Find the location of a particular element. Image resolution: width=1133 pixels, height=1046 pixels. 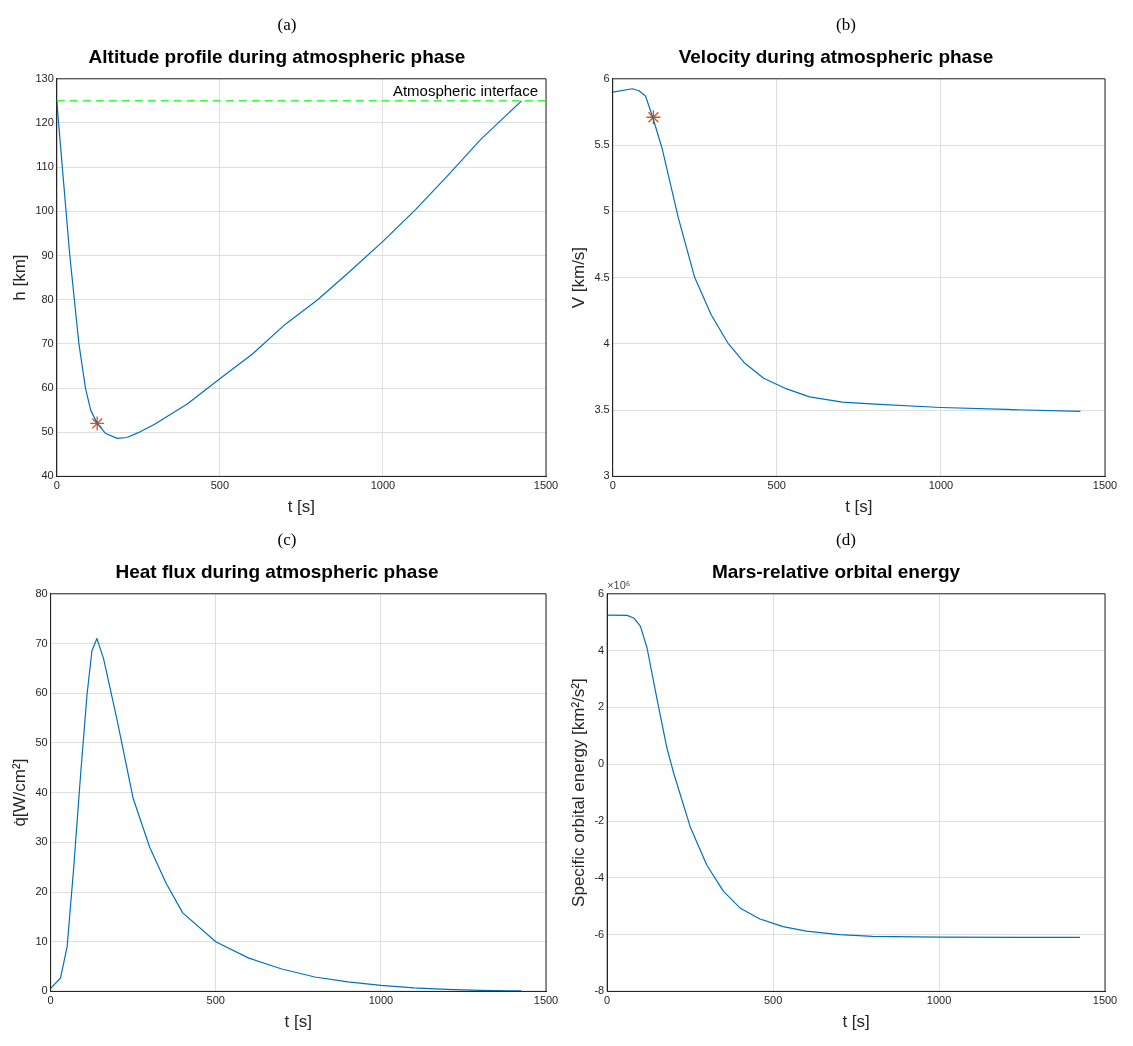

y-tick-label: 3.5 is located at coordinates (602, 409).